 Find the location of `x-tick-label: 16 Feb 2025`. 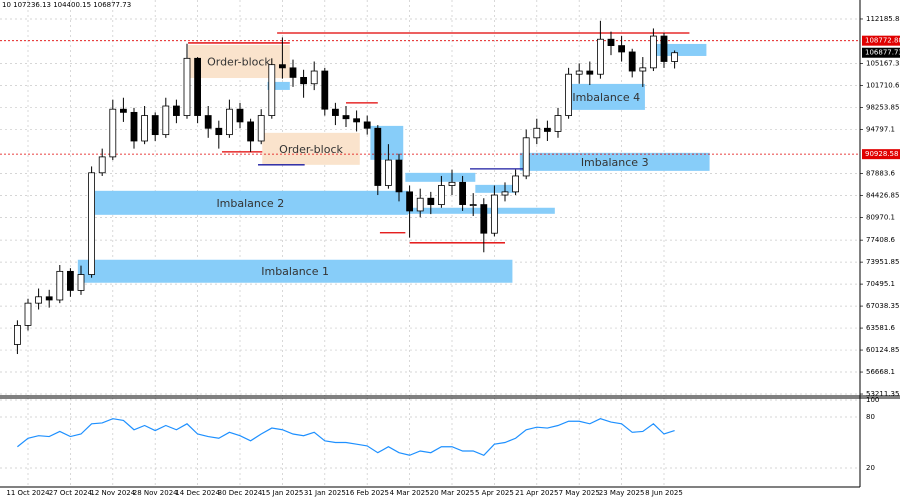

x-tick-label: 16 Feb 2025 is located at coordinates (367, 493).